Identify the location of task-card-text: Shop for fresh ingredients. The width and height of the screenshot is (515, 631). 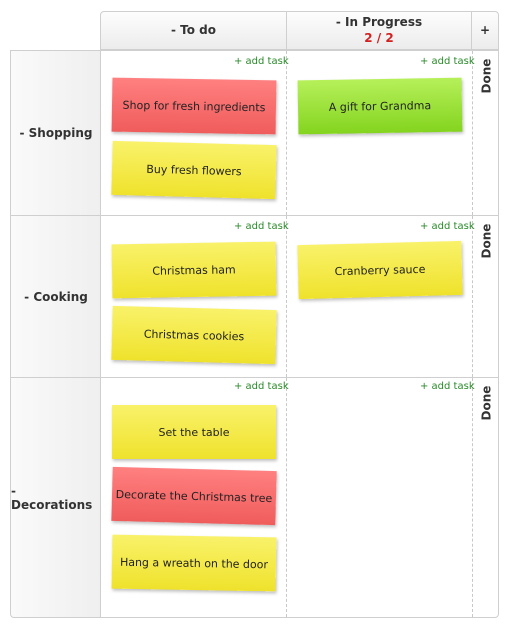
(194, 106).